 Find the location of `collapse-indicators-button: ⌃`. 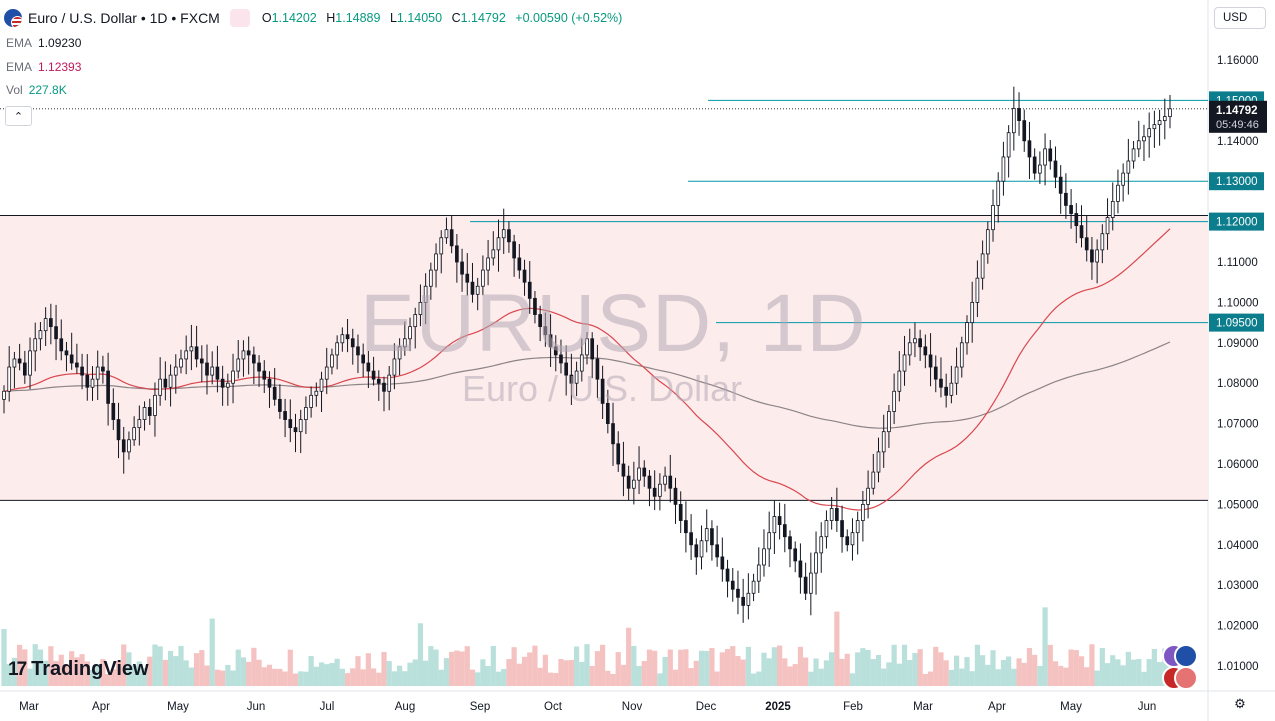

collapse-indicators-button: ⌃ is located at coordinates (18, 116).